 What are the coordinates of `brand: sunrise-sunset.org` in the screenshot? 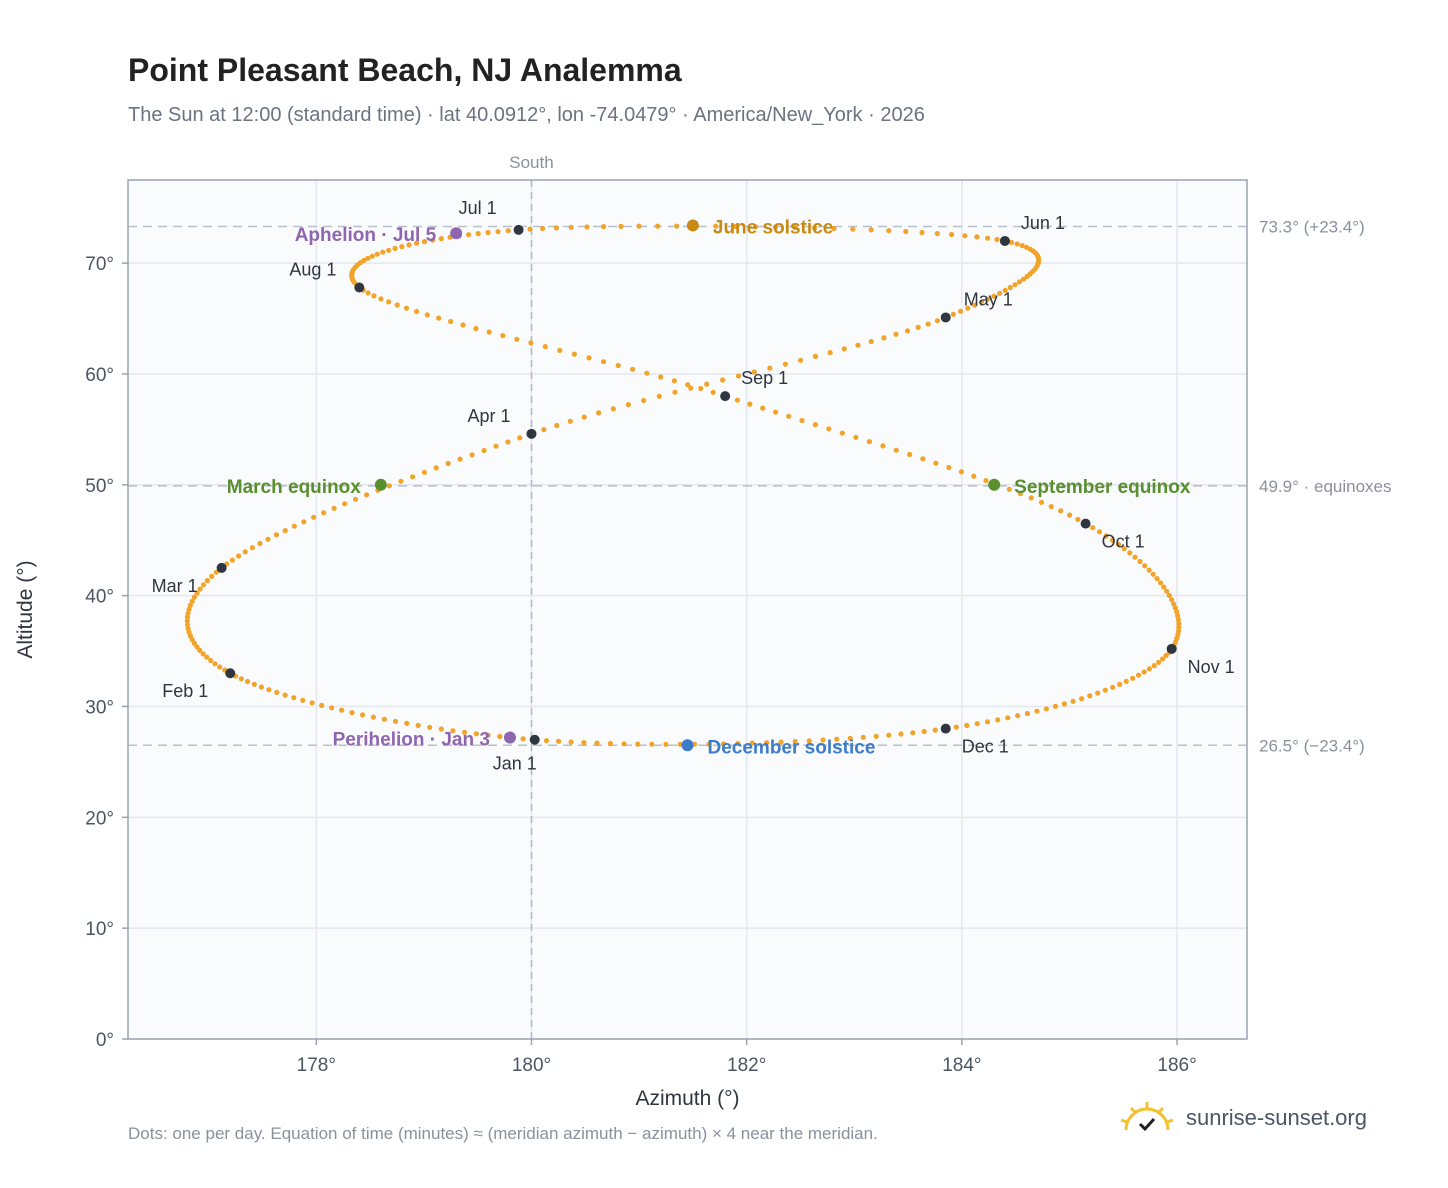 It's located at (1242, 1118).